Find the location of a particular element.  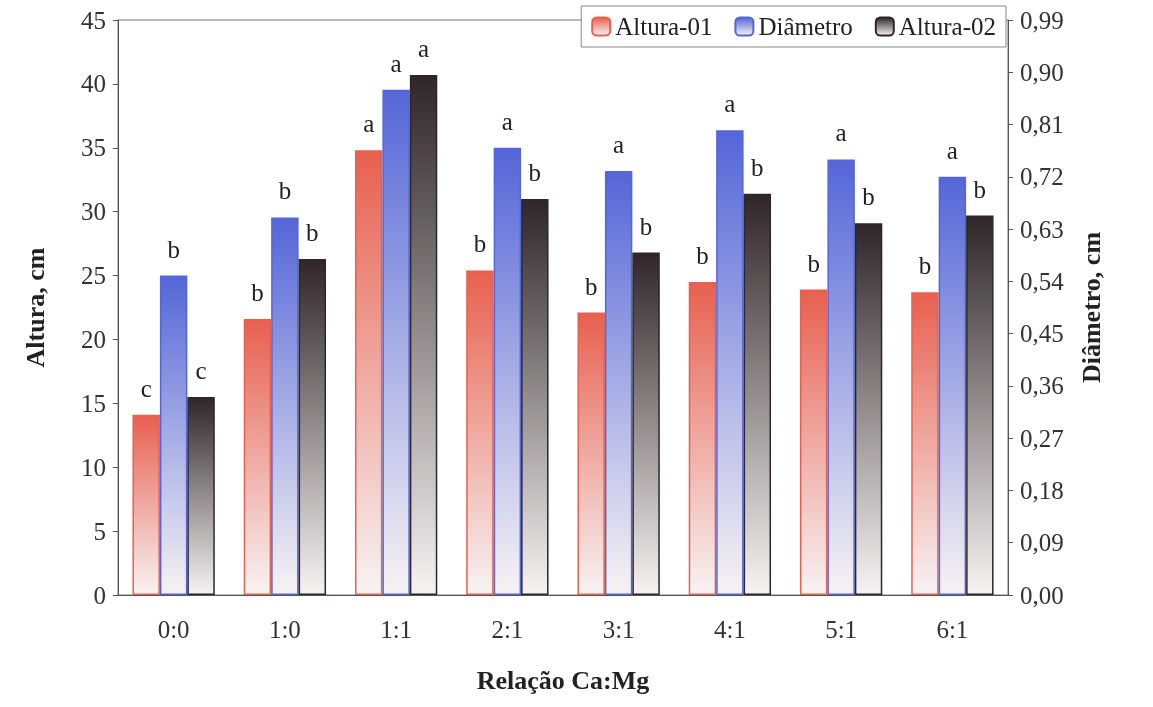

legend-label: Altura-02 is located at coordinates (947, 26).